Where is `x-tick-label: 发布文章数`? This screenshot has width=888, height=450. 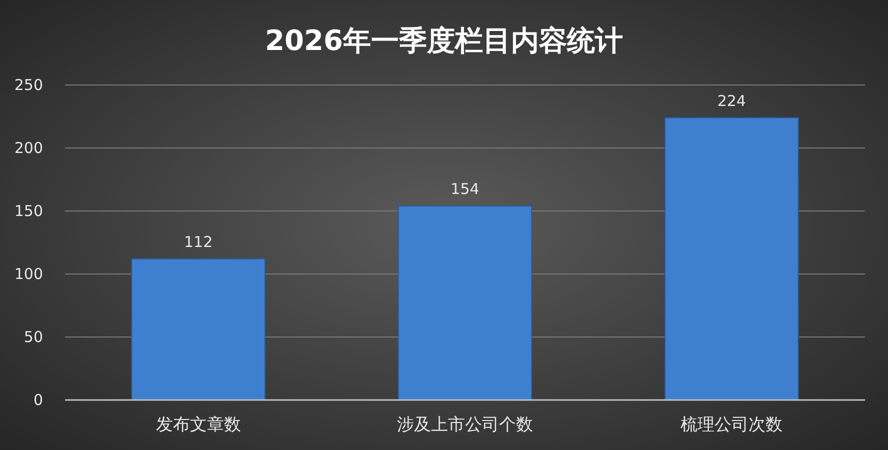
x-tick-label: 发布文章数 is located at coordinates (198, 425).